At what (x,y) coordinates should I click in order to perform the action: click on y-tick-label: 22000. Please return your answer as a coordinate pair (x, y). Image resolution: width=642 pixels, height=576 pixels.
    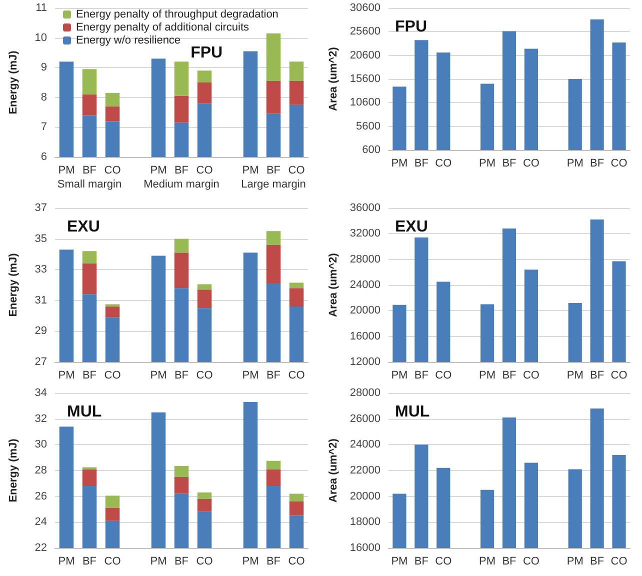
    Looking at the image, I should click on (365, 470).